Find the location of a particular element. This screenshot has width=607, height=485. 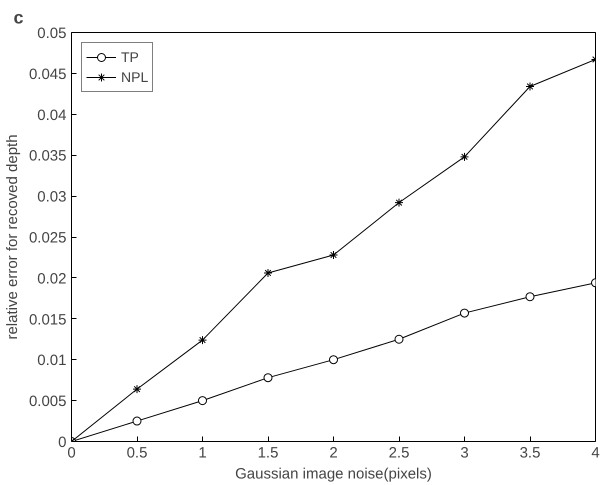

y-tick-label: 0.035 is located at coordinates (47, 156).